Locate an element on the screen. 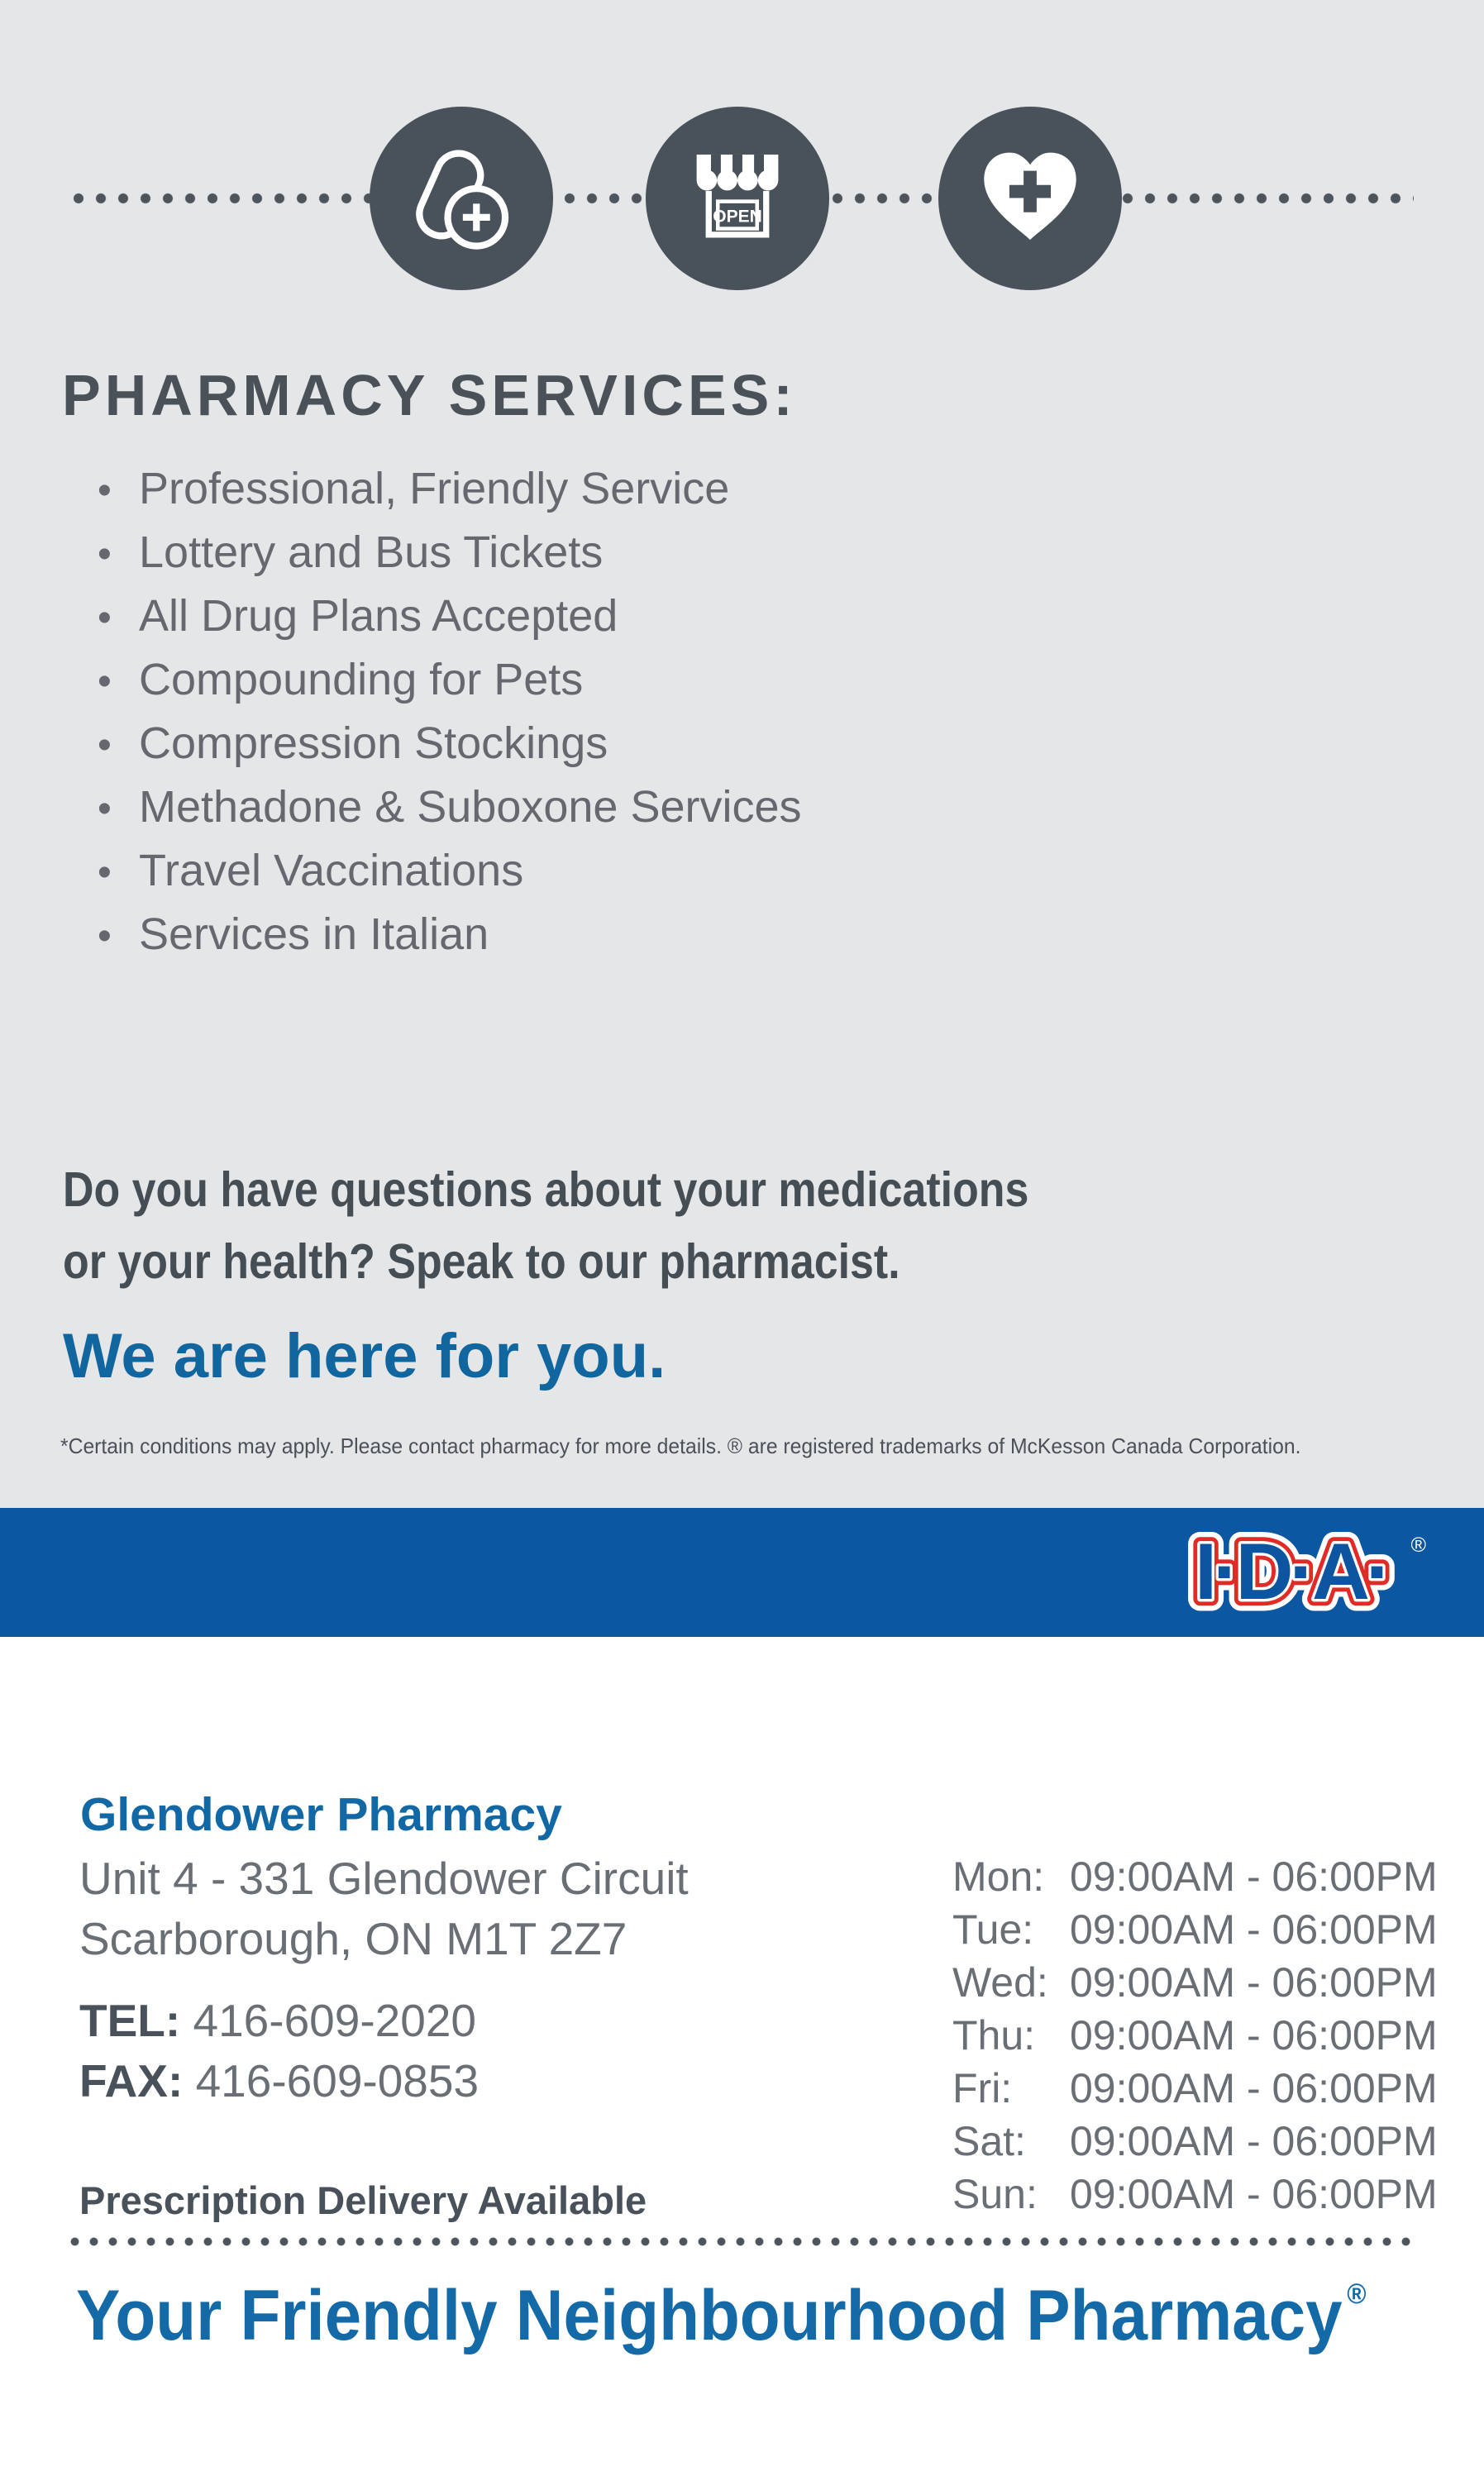  services-title: PHARMACY SERVICES: is located at coordinates (429, 395).